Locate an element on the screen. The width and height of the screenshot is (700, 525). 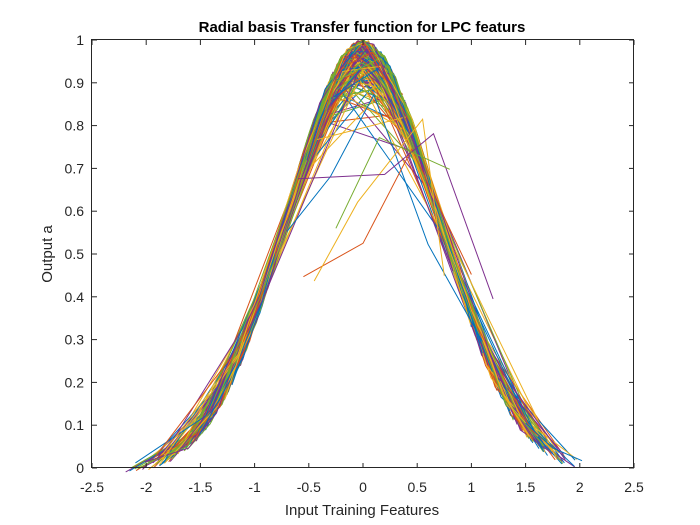
y-tick-label: 0.5 is located at coordinates (75, 254).